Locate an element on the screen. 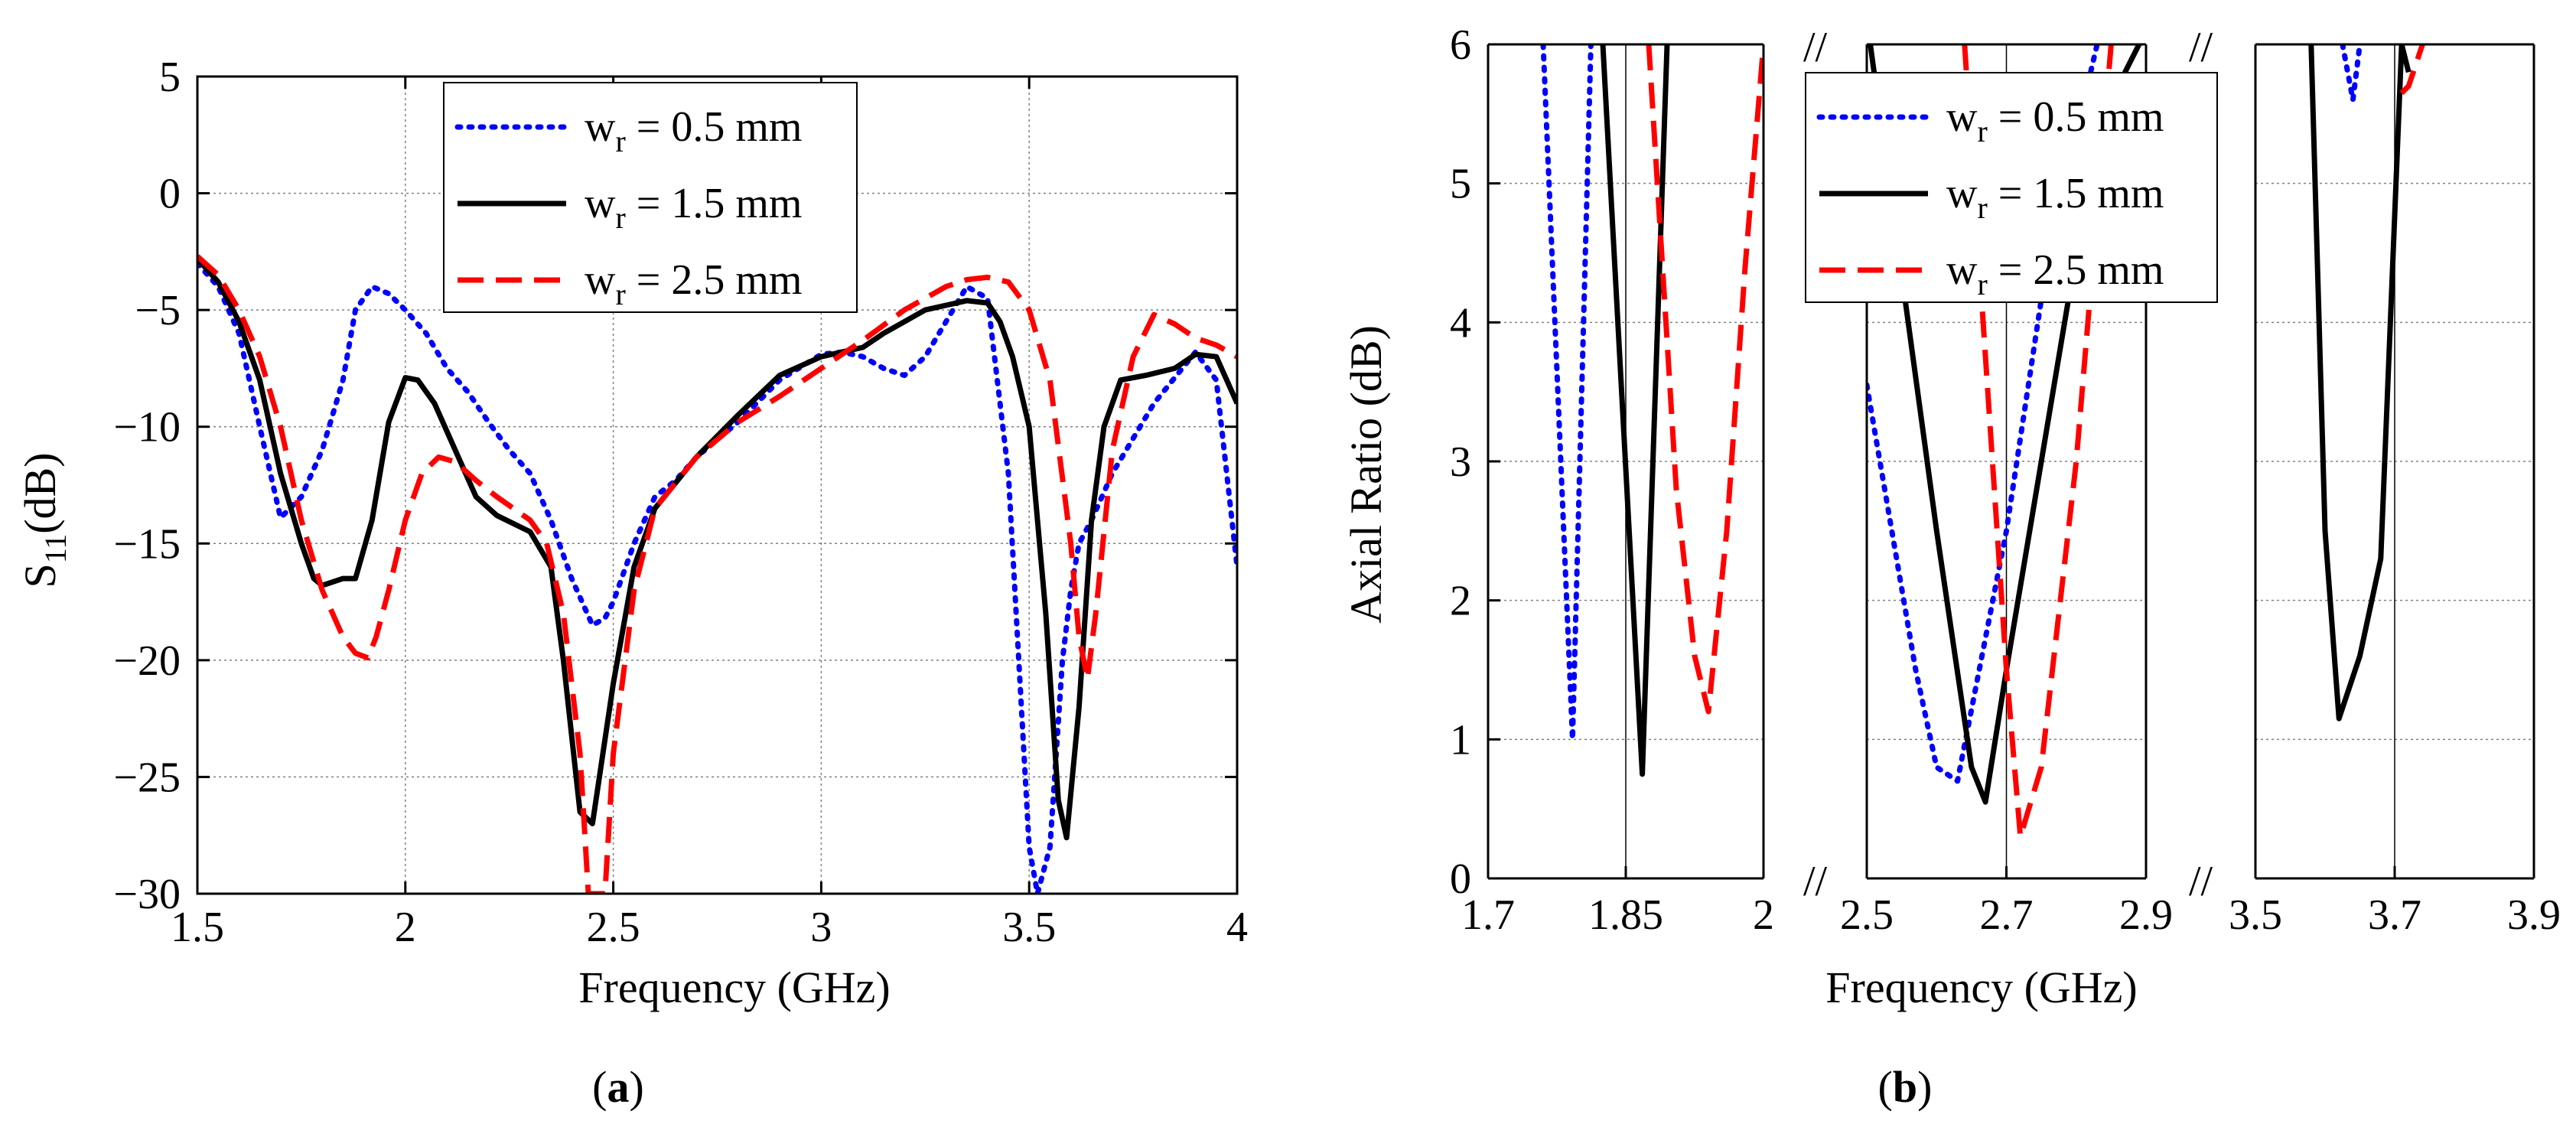 The image size is (2576, 1124). svg-text: S11(dB) is located at coordinates (44, 520).